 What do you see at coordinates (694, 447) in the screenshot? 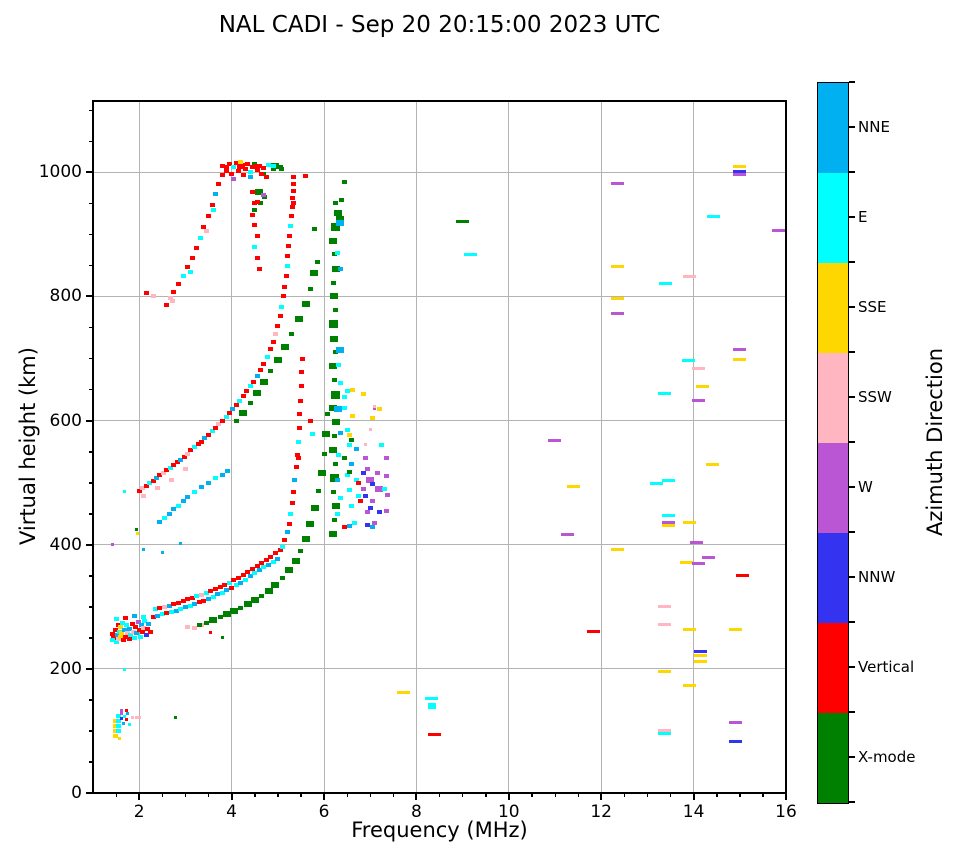
I see `gridline-x` at bounding box center [694, 447].